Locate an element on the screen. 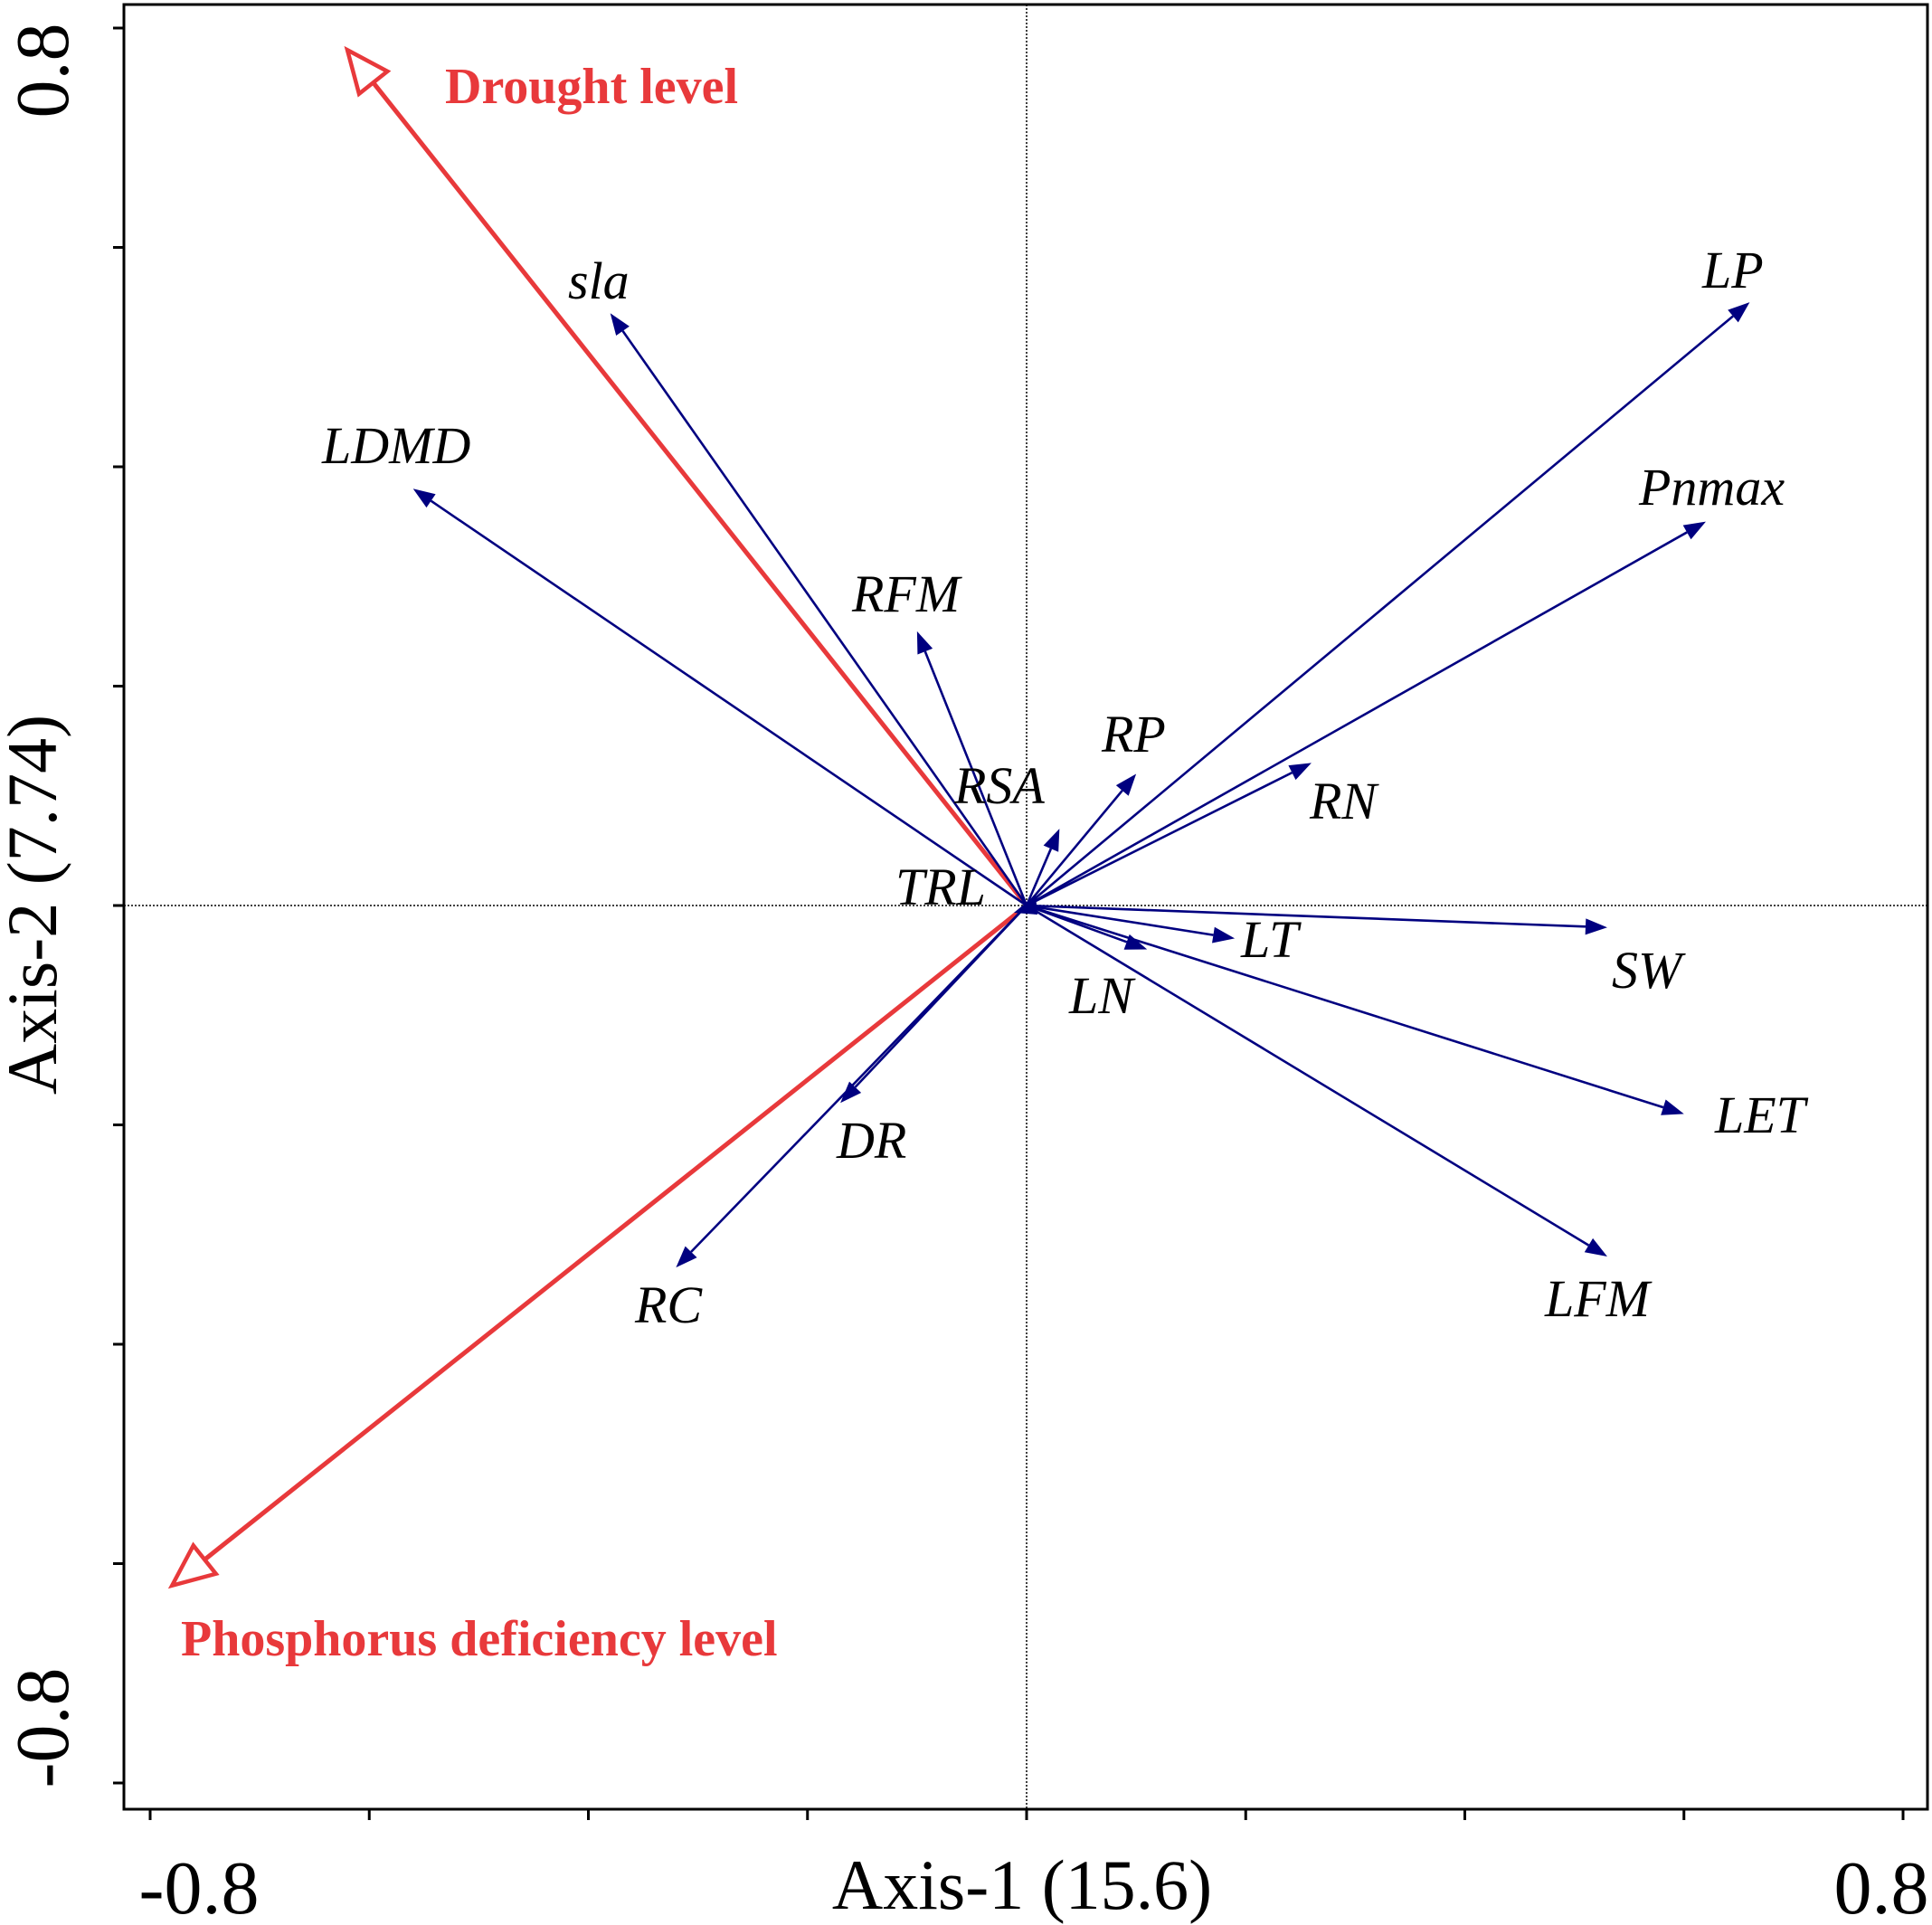 The height and width of the screenshot is (1925, 1932). trait-arrow-rn is located at coordinates (1169, 835).